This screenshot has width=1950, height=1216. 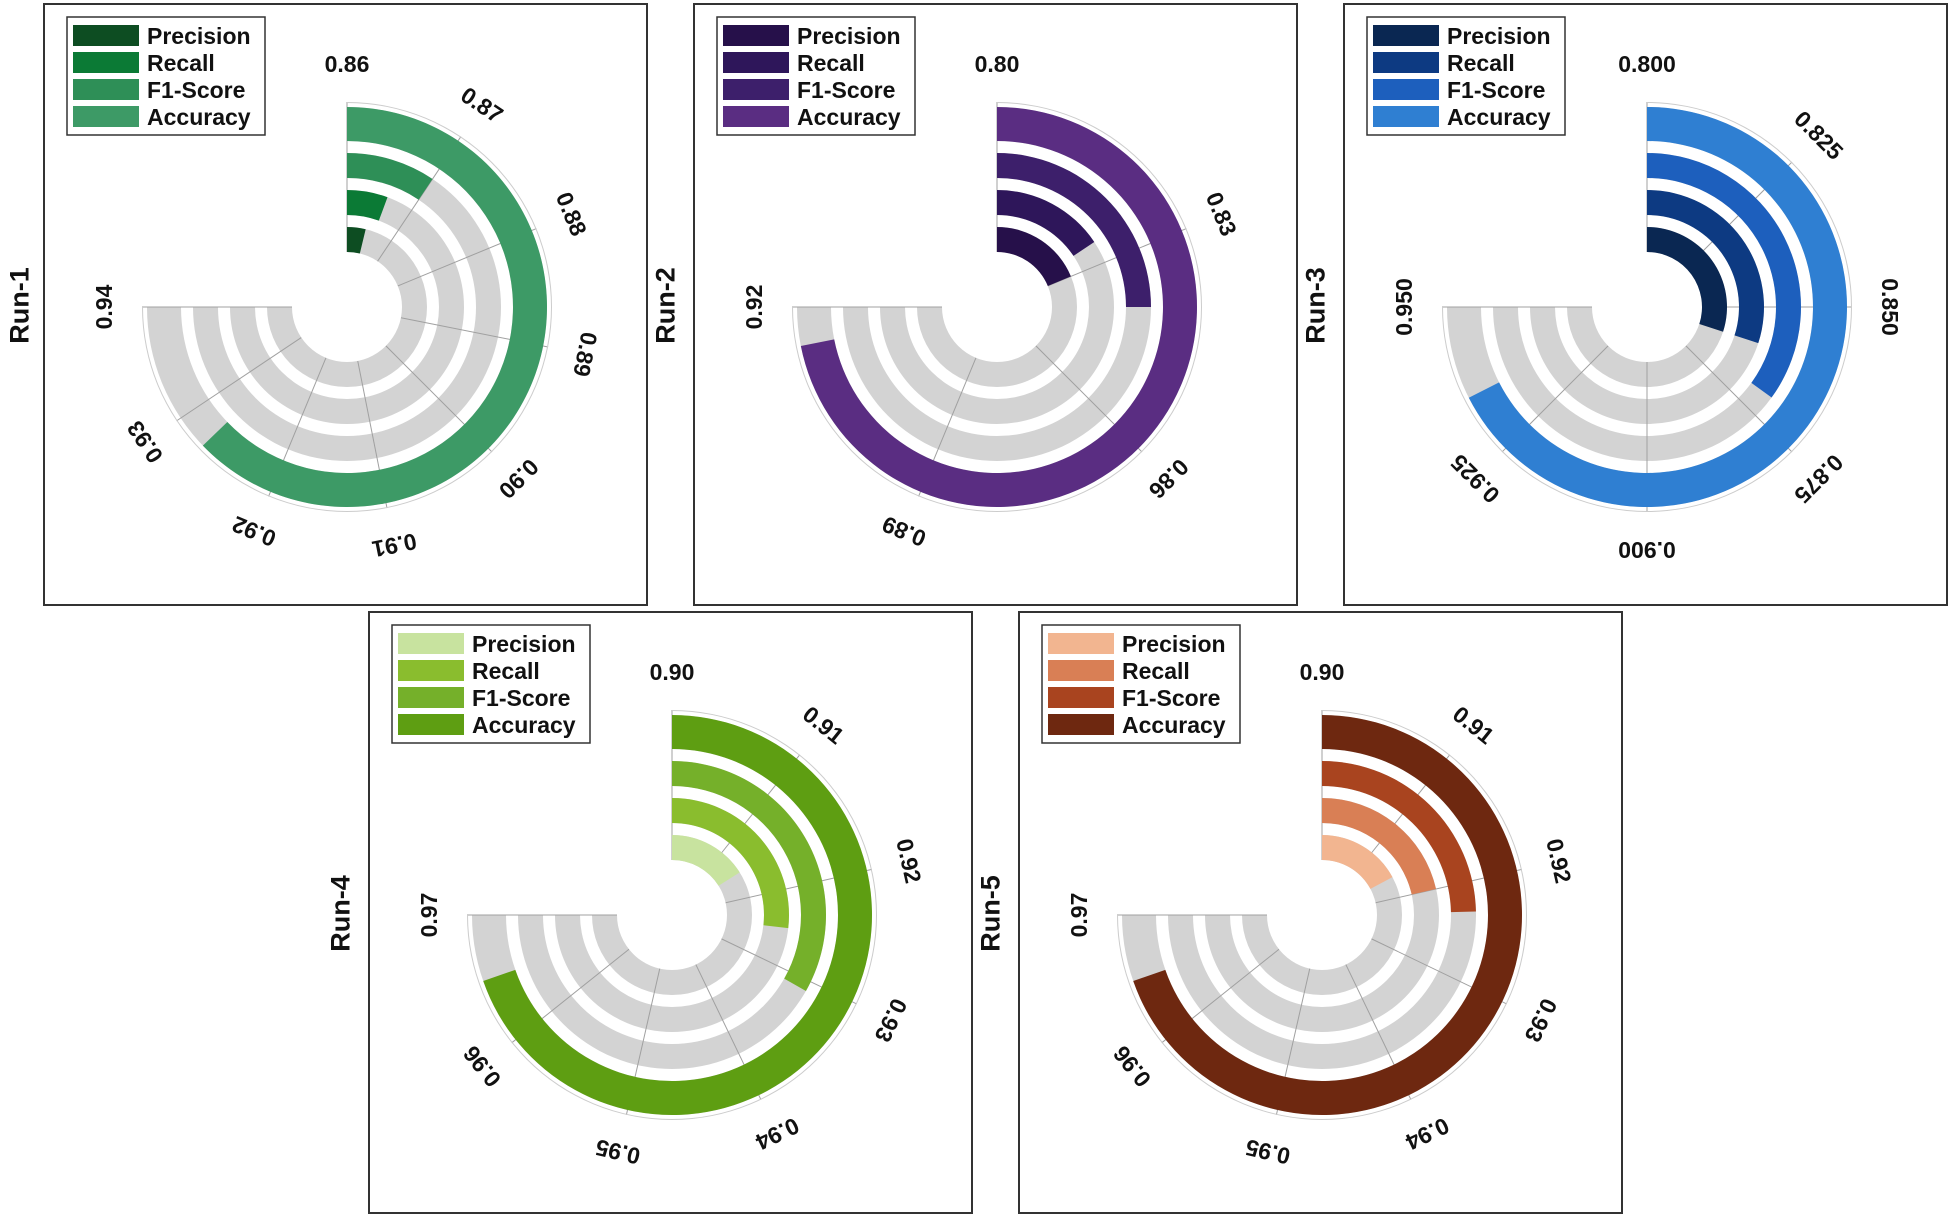 What do you see at coordinates (374, 307) in the screenshot?
I see `bar-accuracy` at bounding box center [374, 307].